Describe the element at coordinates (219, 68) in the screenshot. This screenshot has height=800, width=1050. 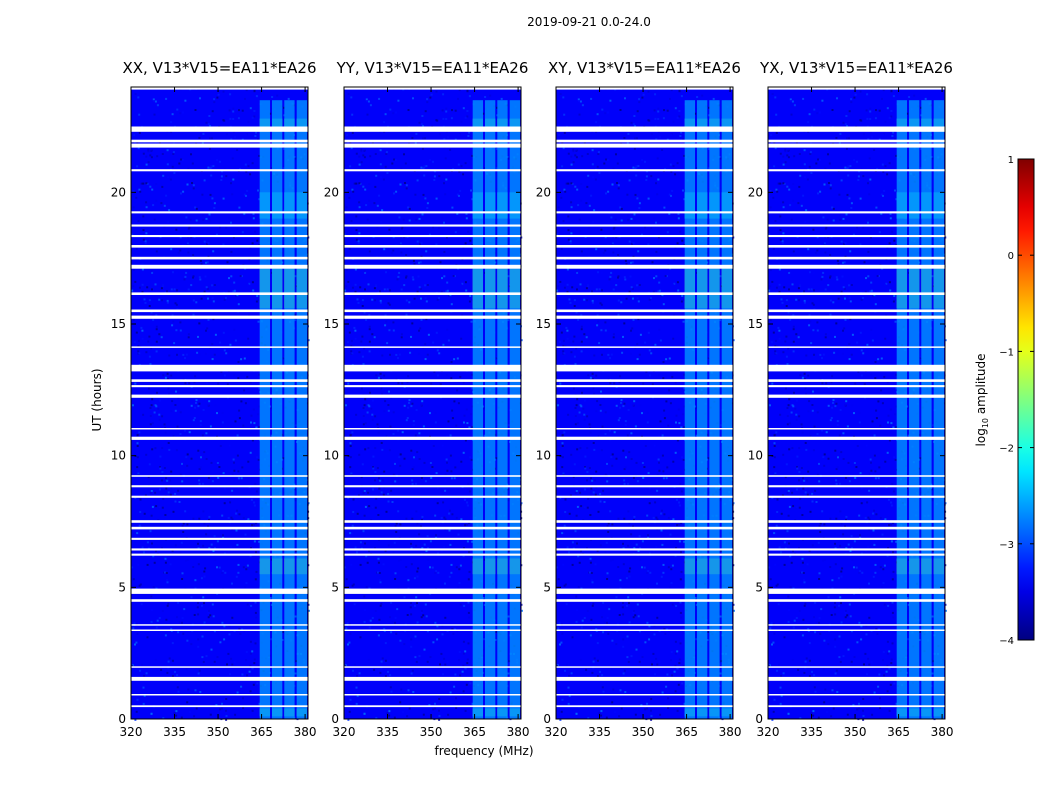
I see `panel-title: XX, V13*V15=EA11*EA26` at that location.